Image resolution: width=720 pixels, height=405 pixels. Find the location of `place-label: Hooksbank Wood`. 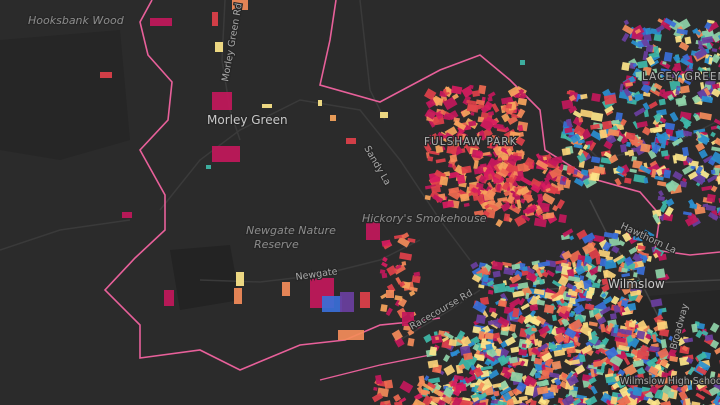

place-label: Hooksbank Wood is located at coordinates (76, 20).